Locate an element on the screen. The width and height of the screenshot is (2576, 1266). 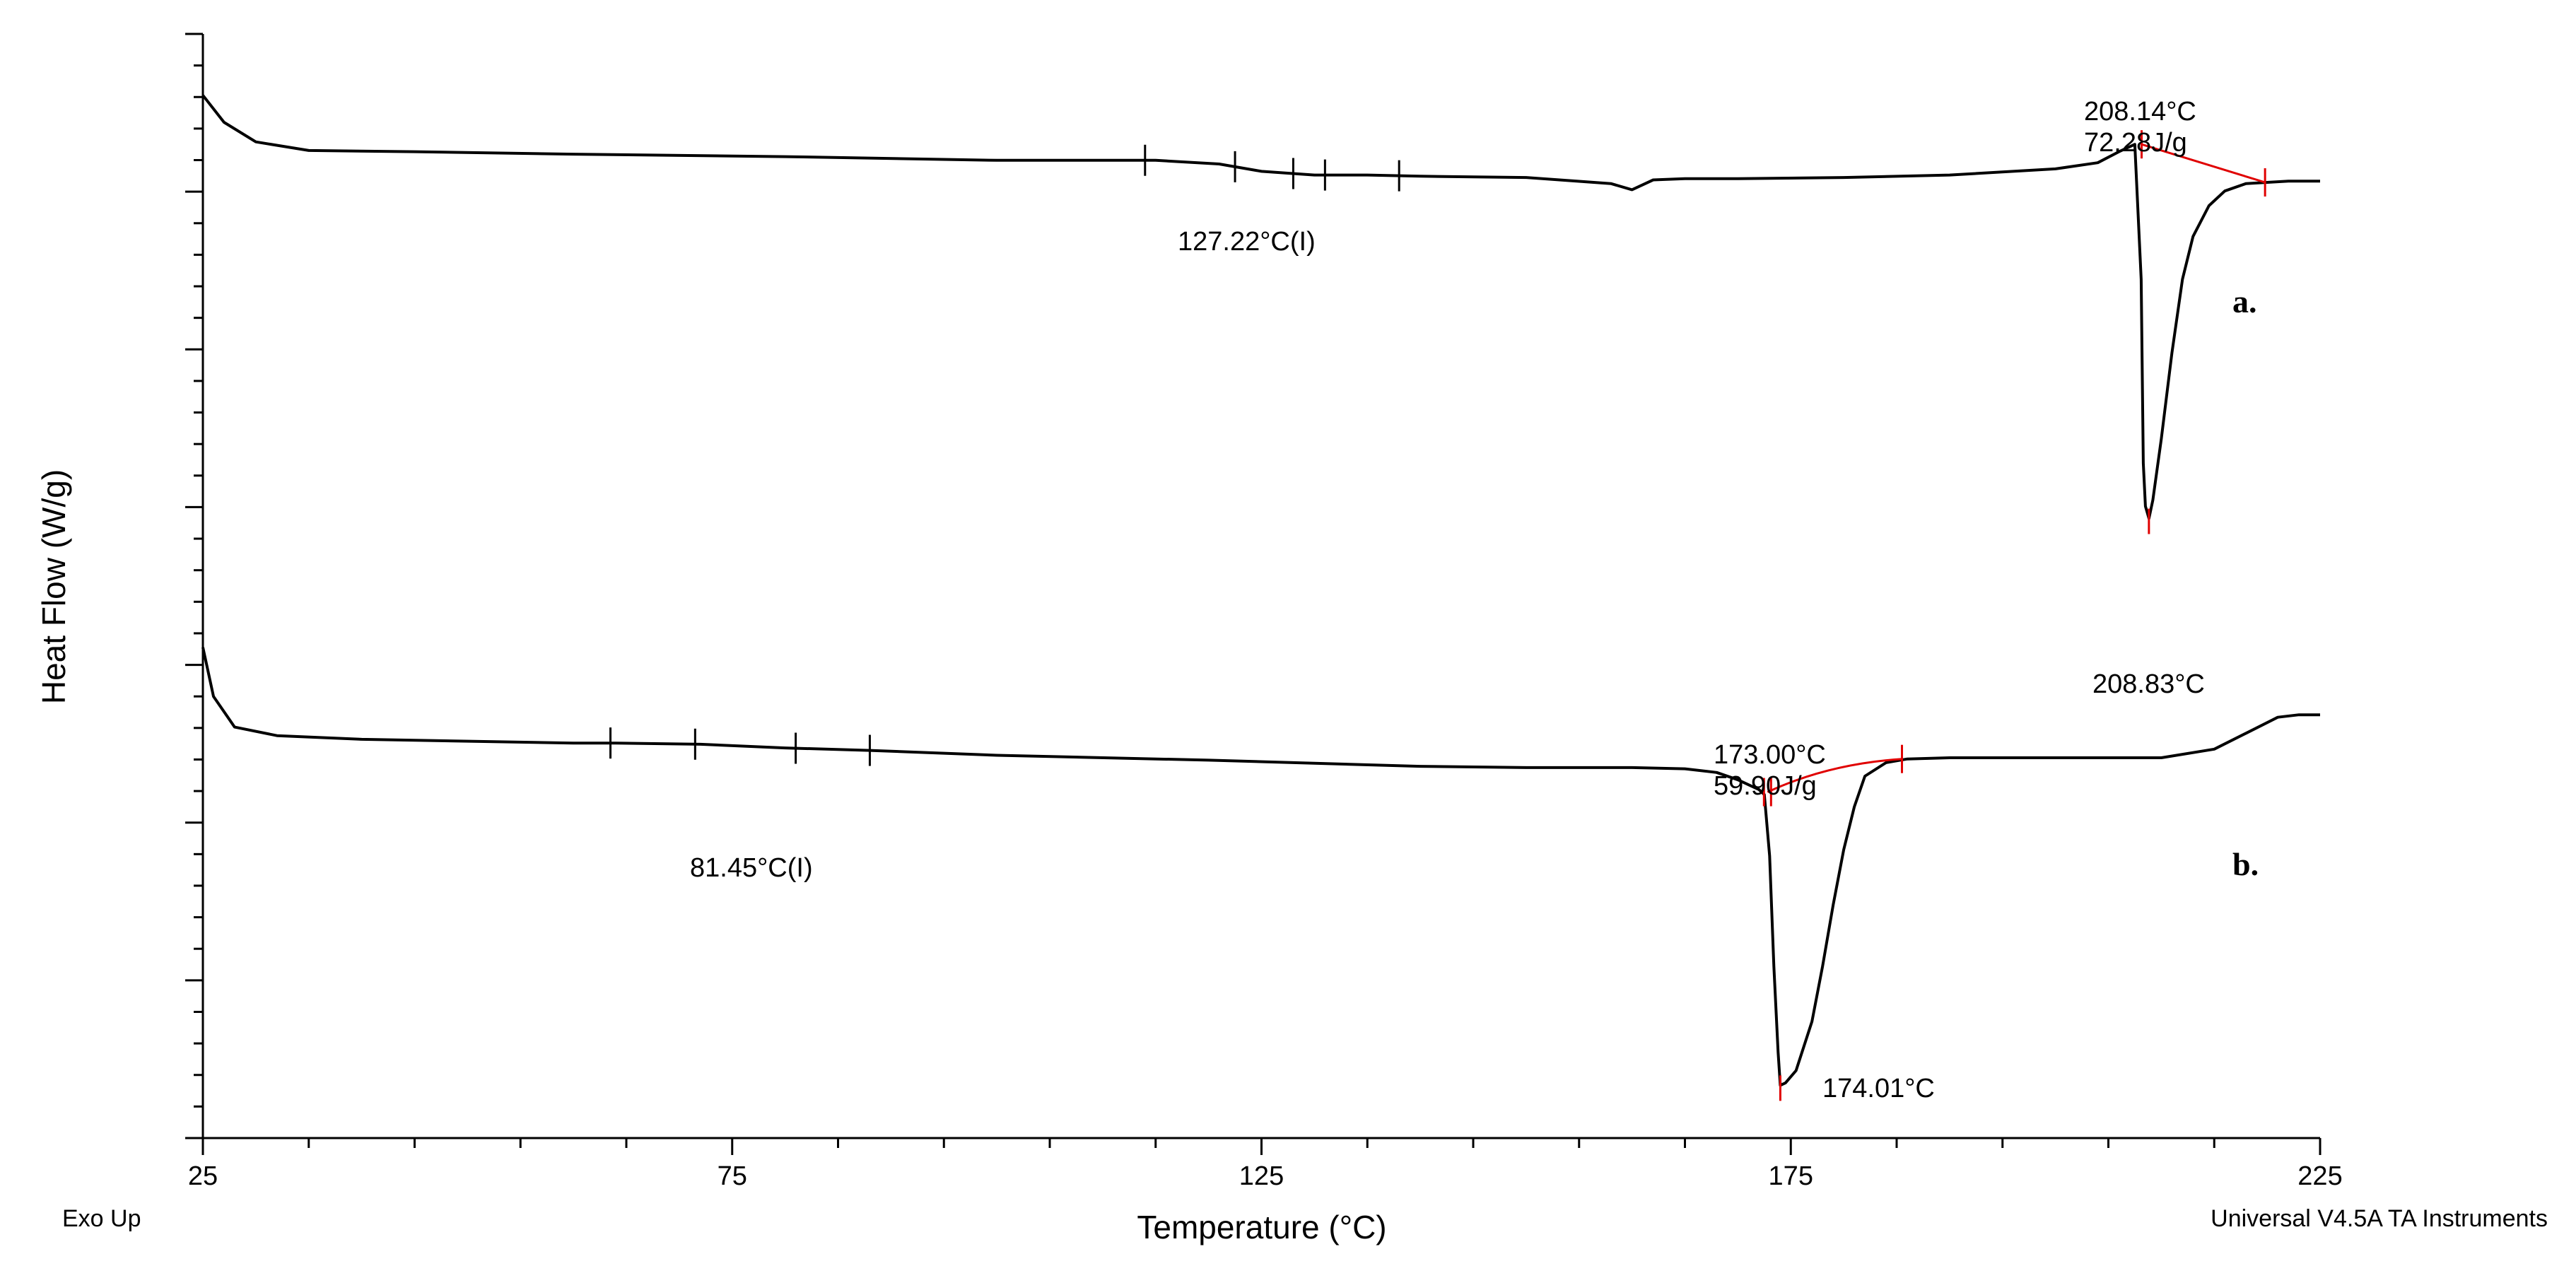
baseline-a is located at coordinates (2203, 163).